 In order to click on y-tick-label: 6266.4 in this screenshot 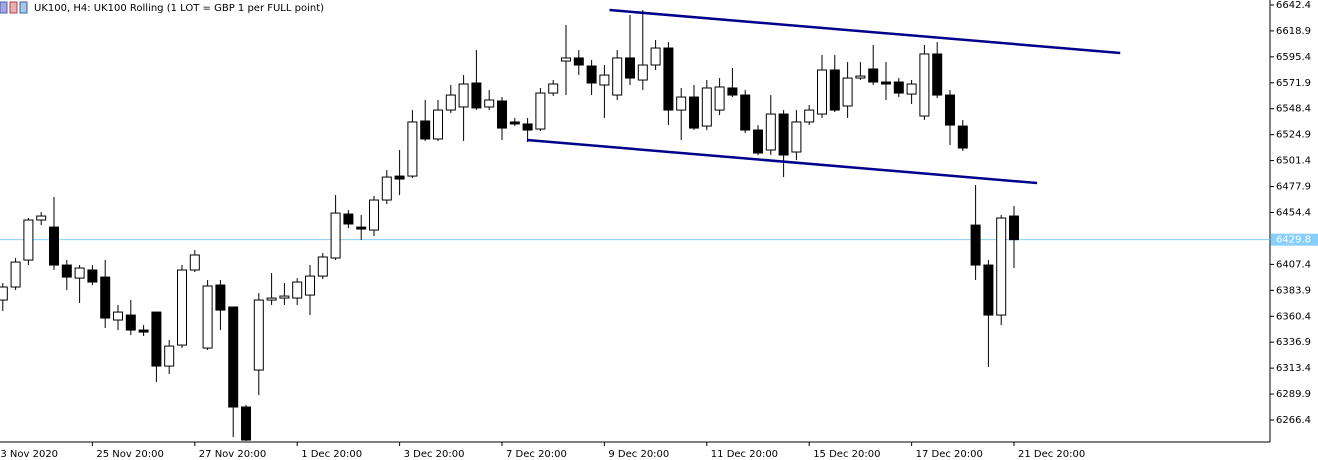, I will do `click(1293, 420)`.